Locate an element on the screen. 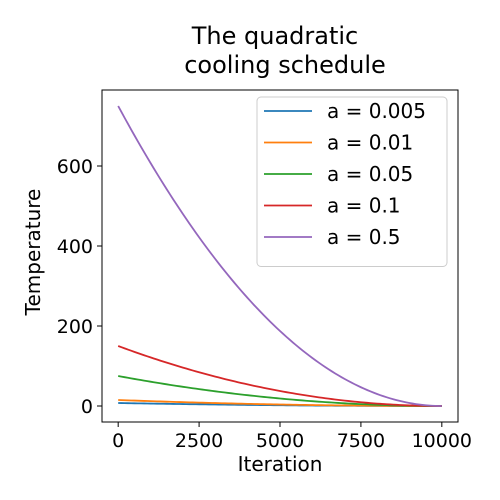 The height and width of the screenshot is (500, 500). x-axis-label: Iteration is located at coordinates (280, 464).